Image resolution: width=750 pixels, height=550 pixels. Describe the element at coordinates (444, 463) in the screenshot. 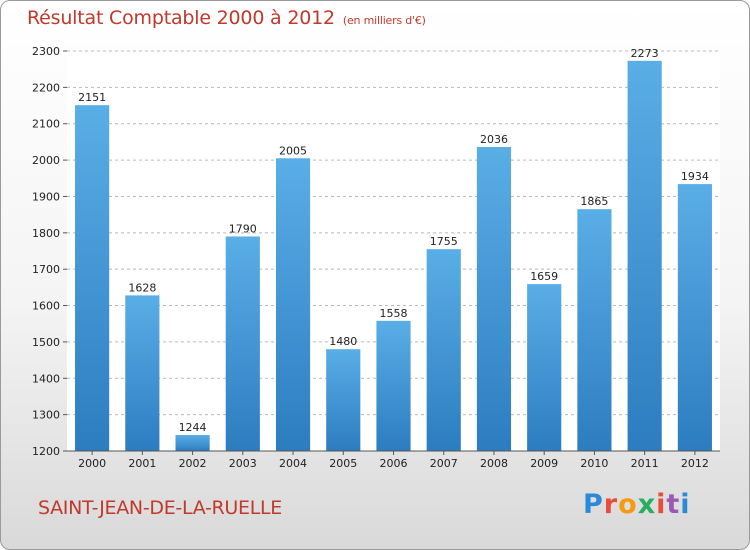

I see `x-tick-label-2007: 2007` at that location.